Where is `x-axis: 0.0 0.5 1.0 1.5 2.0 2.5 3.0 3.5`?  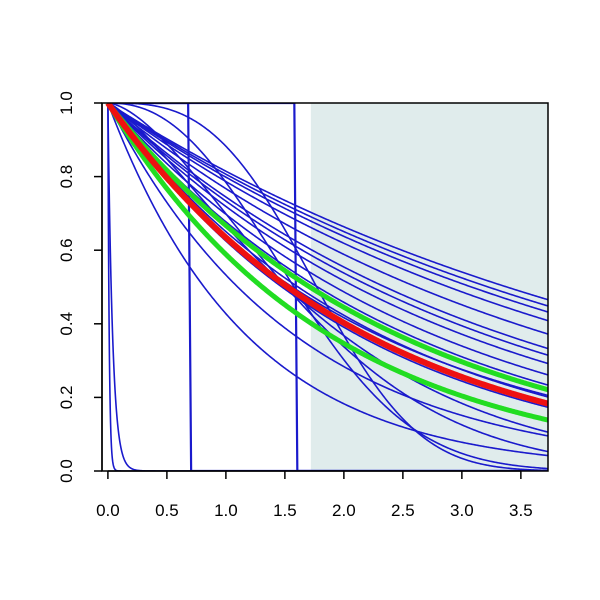 x-axis: 0.0 0.5 1.0 1.5 2.0 2.5 3.0 3.5 is located at coordinates (314, 495).